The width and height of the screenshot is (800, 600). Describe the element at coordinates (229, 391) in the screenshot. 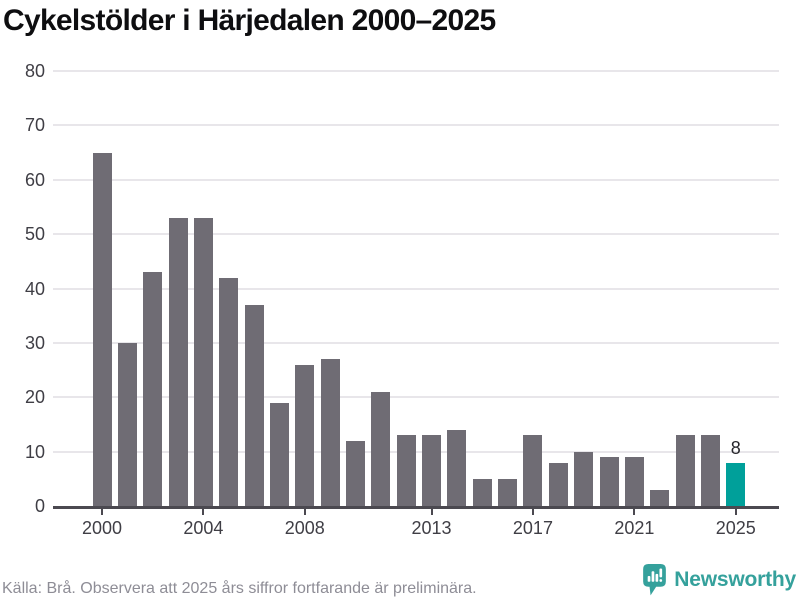

I see `bar-2005` at that location.